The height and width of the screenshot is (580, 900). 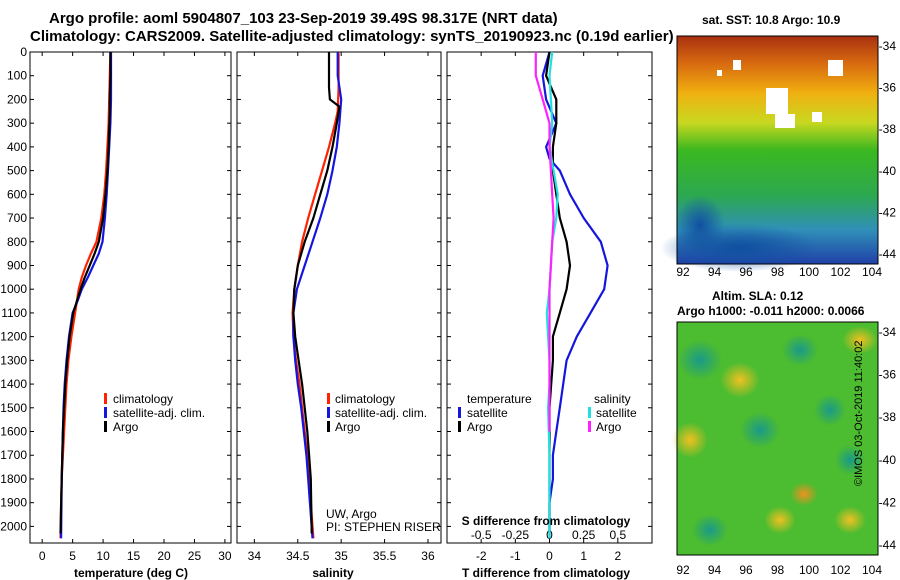 What do you see at coordinates (715, 570) in the screenshot?
I see `map-x-tick-label: 94` at bounding box center [715, 570].